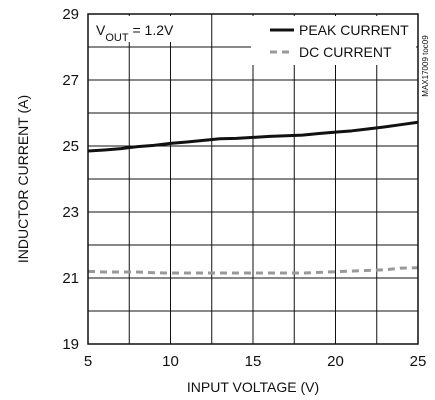  Describe the element at coordinates (70, 212) in the screenshot. I see `y-tick-label: 23` at that location.